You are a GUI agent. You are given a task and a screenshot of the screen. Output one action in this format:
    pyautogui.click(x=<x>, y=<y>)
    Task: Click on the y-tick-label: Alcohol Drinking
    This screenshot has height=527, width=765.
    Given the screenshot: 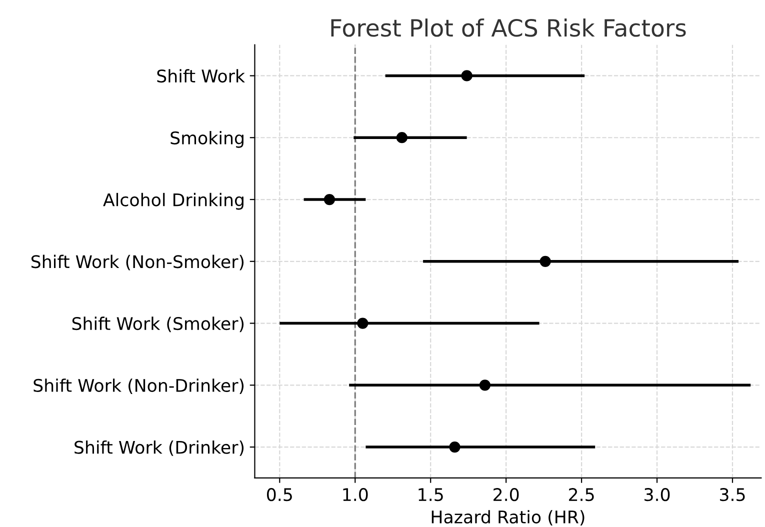 What is the action you would take?
    pyautogui.click(x=173, y=201)
    